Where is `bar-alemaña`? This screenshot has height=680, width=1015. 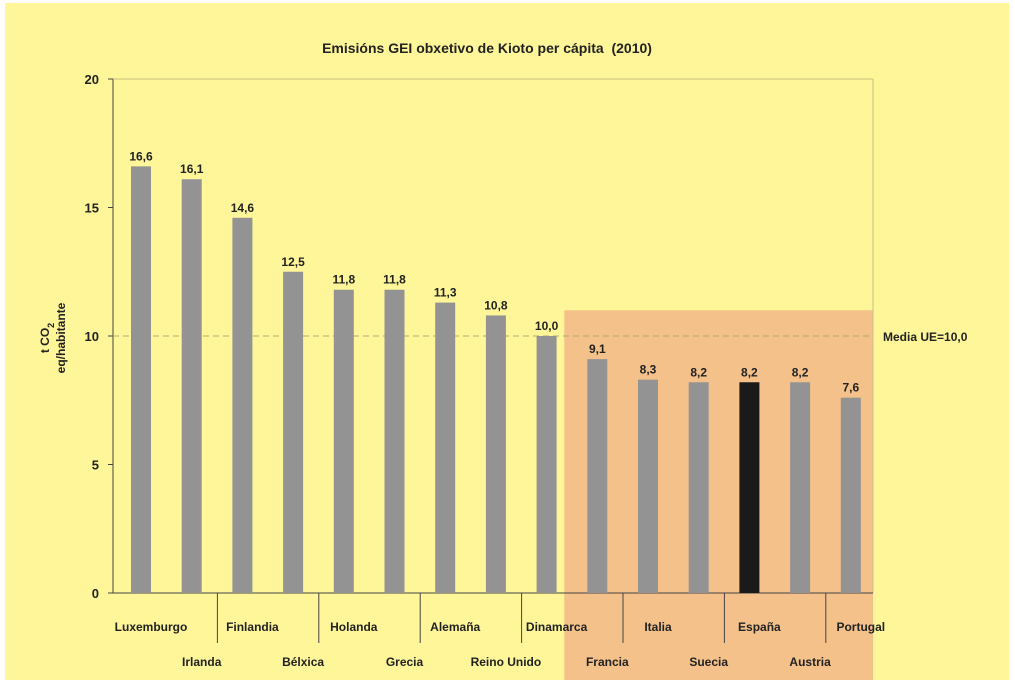 bar-alemaña is located at coordinates (445, 447).